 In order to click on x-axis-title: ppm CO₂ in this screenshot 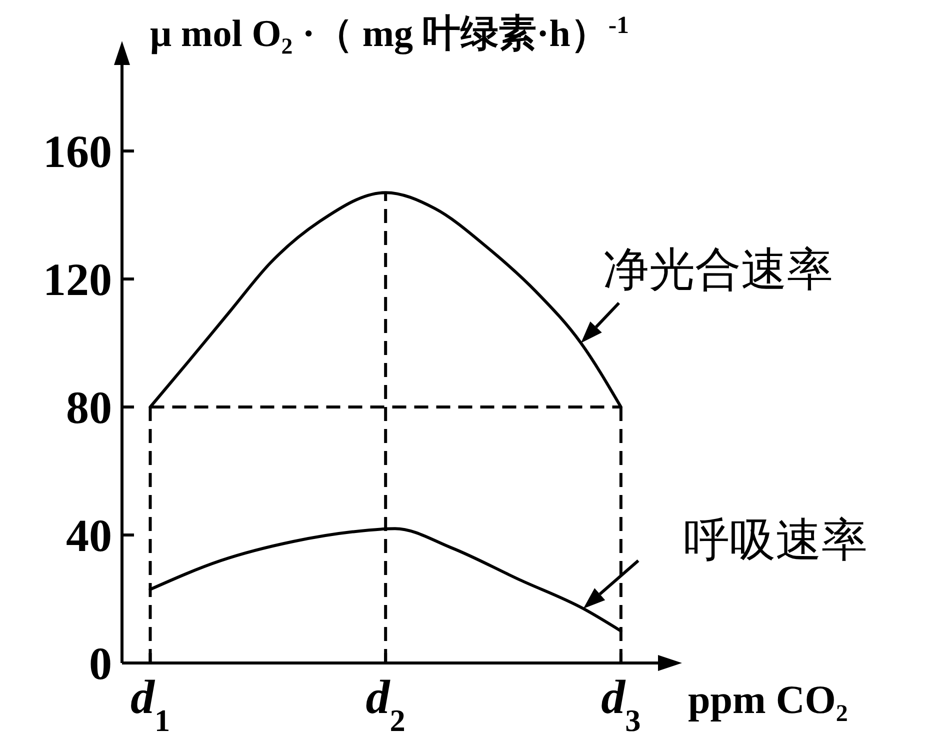, I will do `click(768, 699)`.